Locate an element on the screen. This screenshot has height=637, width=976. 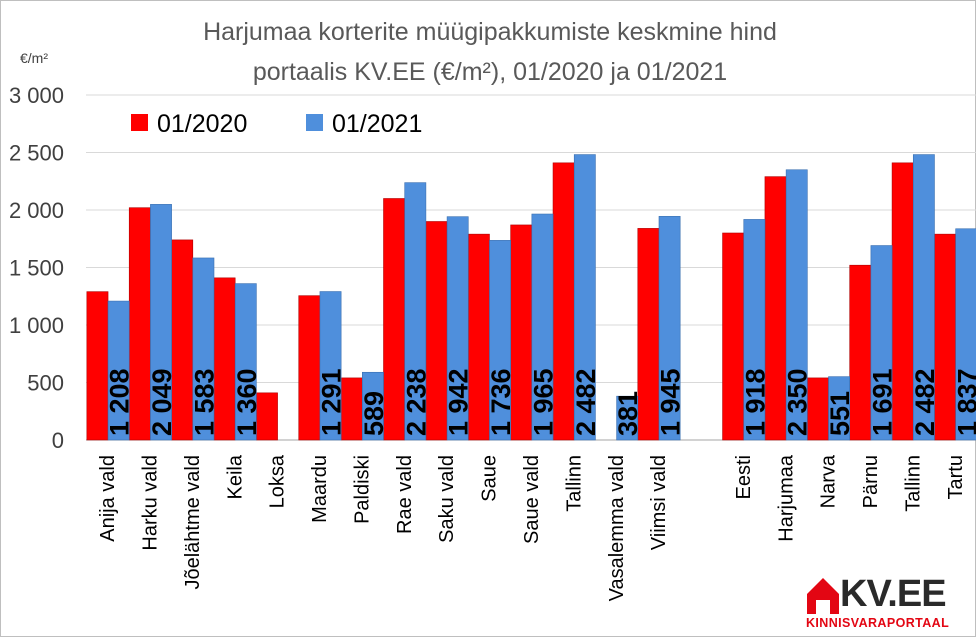
x-tick-label: Jõelähtme vald is located at coordinates (193, 522).